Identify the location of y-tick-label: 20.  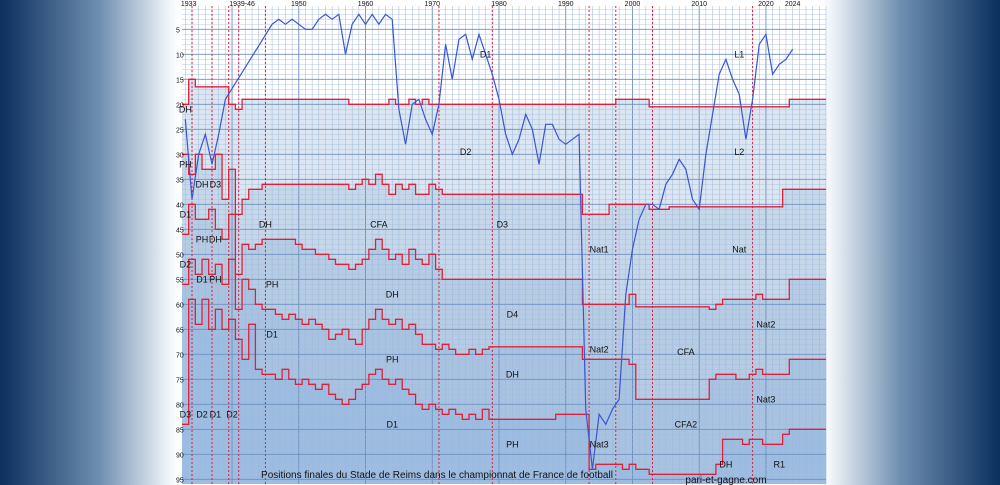
(180, 105).